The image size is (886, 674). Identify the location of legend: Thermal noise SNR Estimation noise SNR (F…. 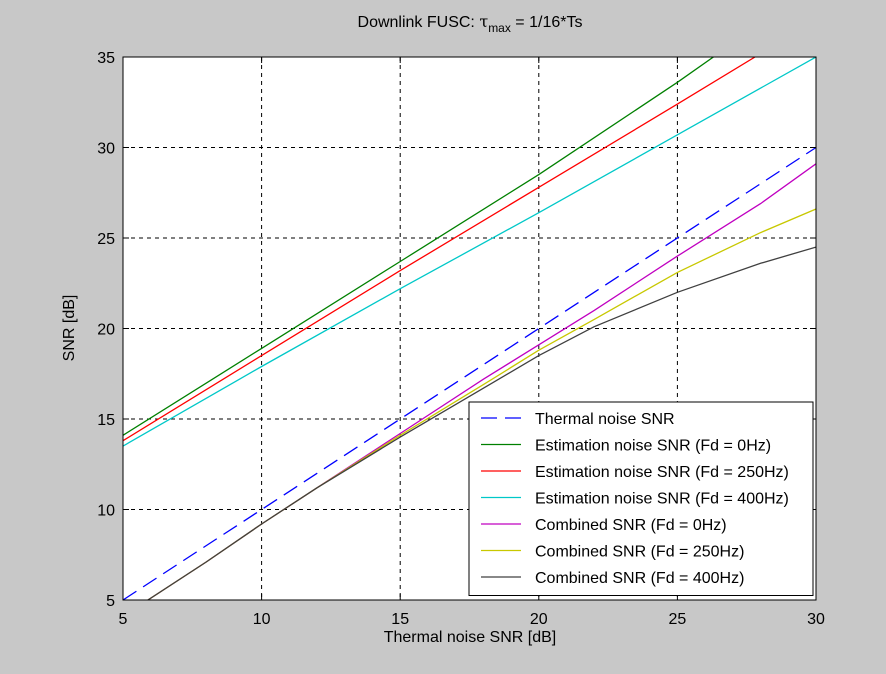
(641, 498).